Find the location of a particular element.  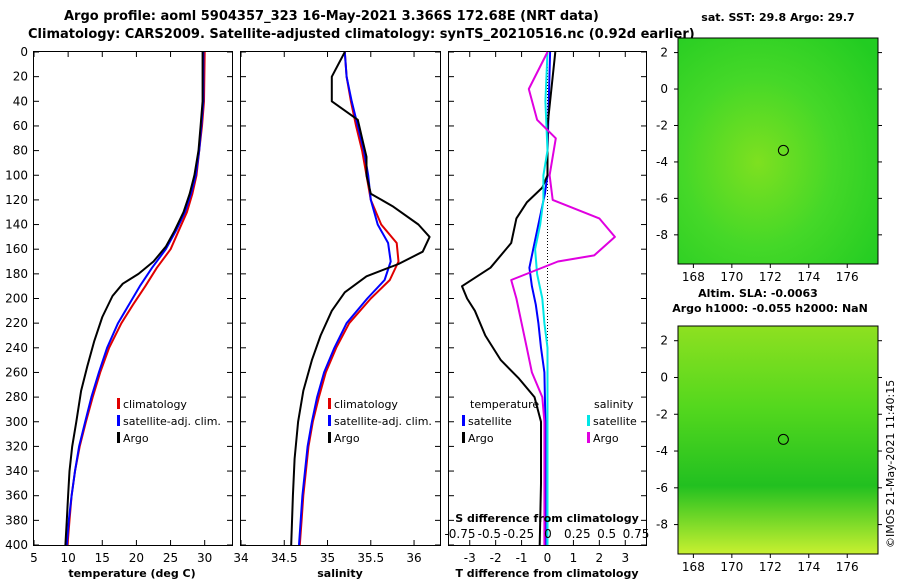

s-diff-tick-label: -0.5 is located at coordinates (489, 534).